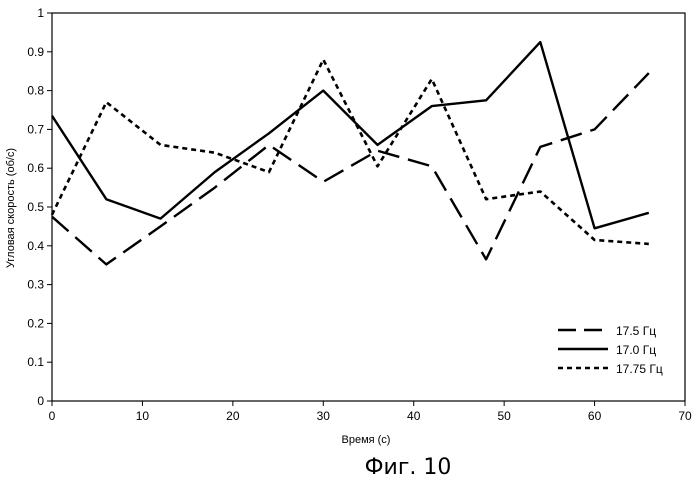  What do you see at coordinates (35, 362) in the screenshot?
I see `y-tick-label: 0.1` at bounding box center [35, 362].